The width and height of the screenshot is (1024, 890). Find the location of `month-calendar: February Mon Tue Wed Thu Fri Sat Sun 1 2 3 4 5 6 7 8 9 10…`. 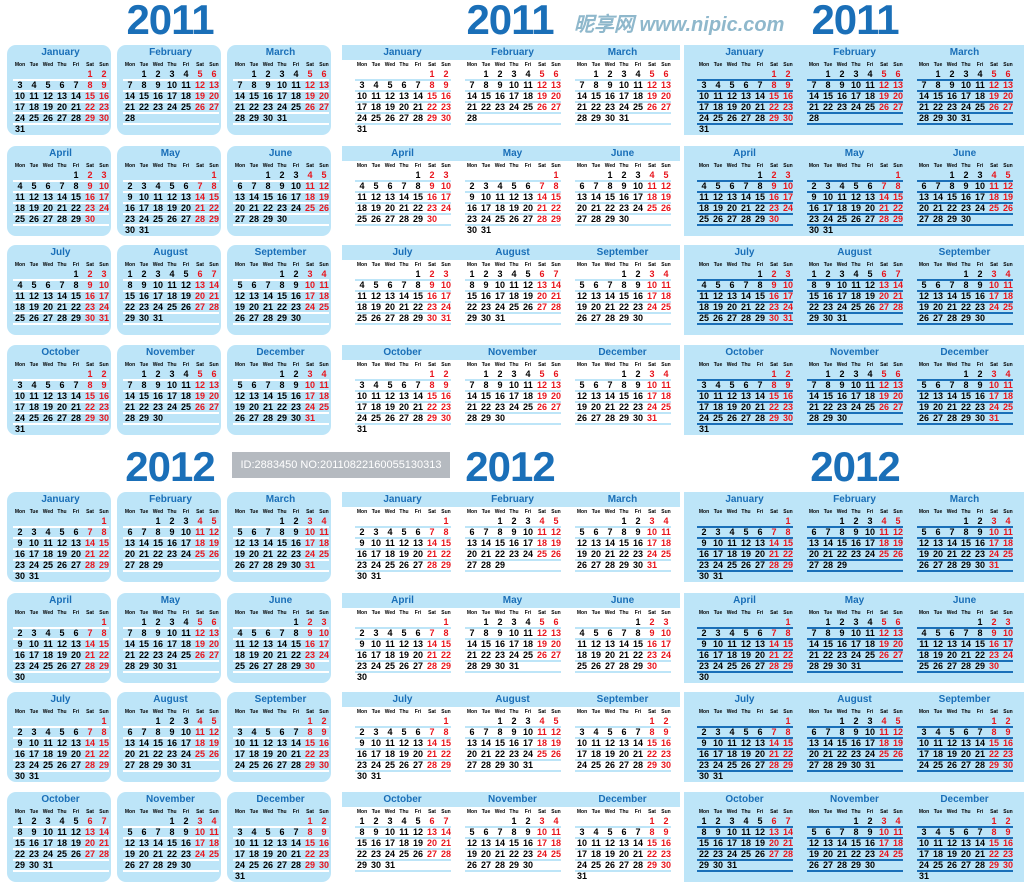

month-calendar: February Mon Tue Wed Thu Fri Sat Sun 1 2 3 4 5 6 7 8 9 10… is located at coordinates (854, 537).